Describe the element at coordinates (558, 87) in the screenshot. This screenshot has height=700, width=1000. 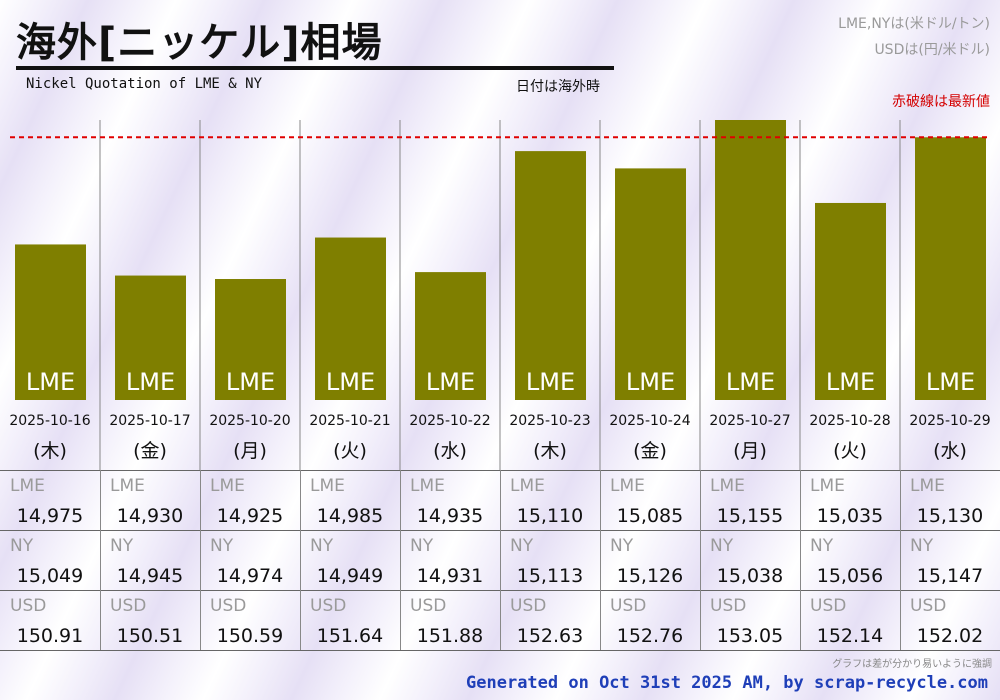
I see `date-note: 日付は海外時` at that location.